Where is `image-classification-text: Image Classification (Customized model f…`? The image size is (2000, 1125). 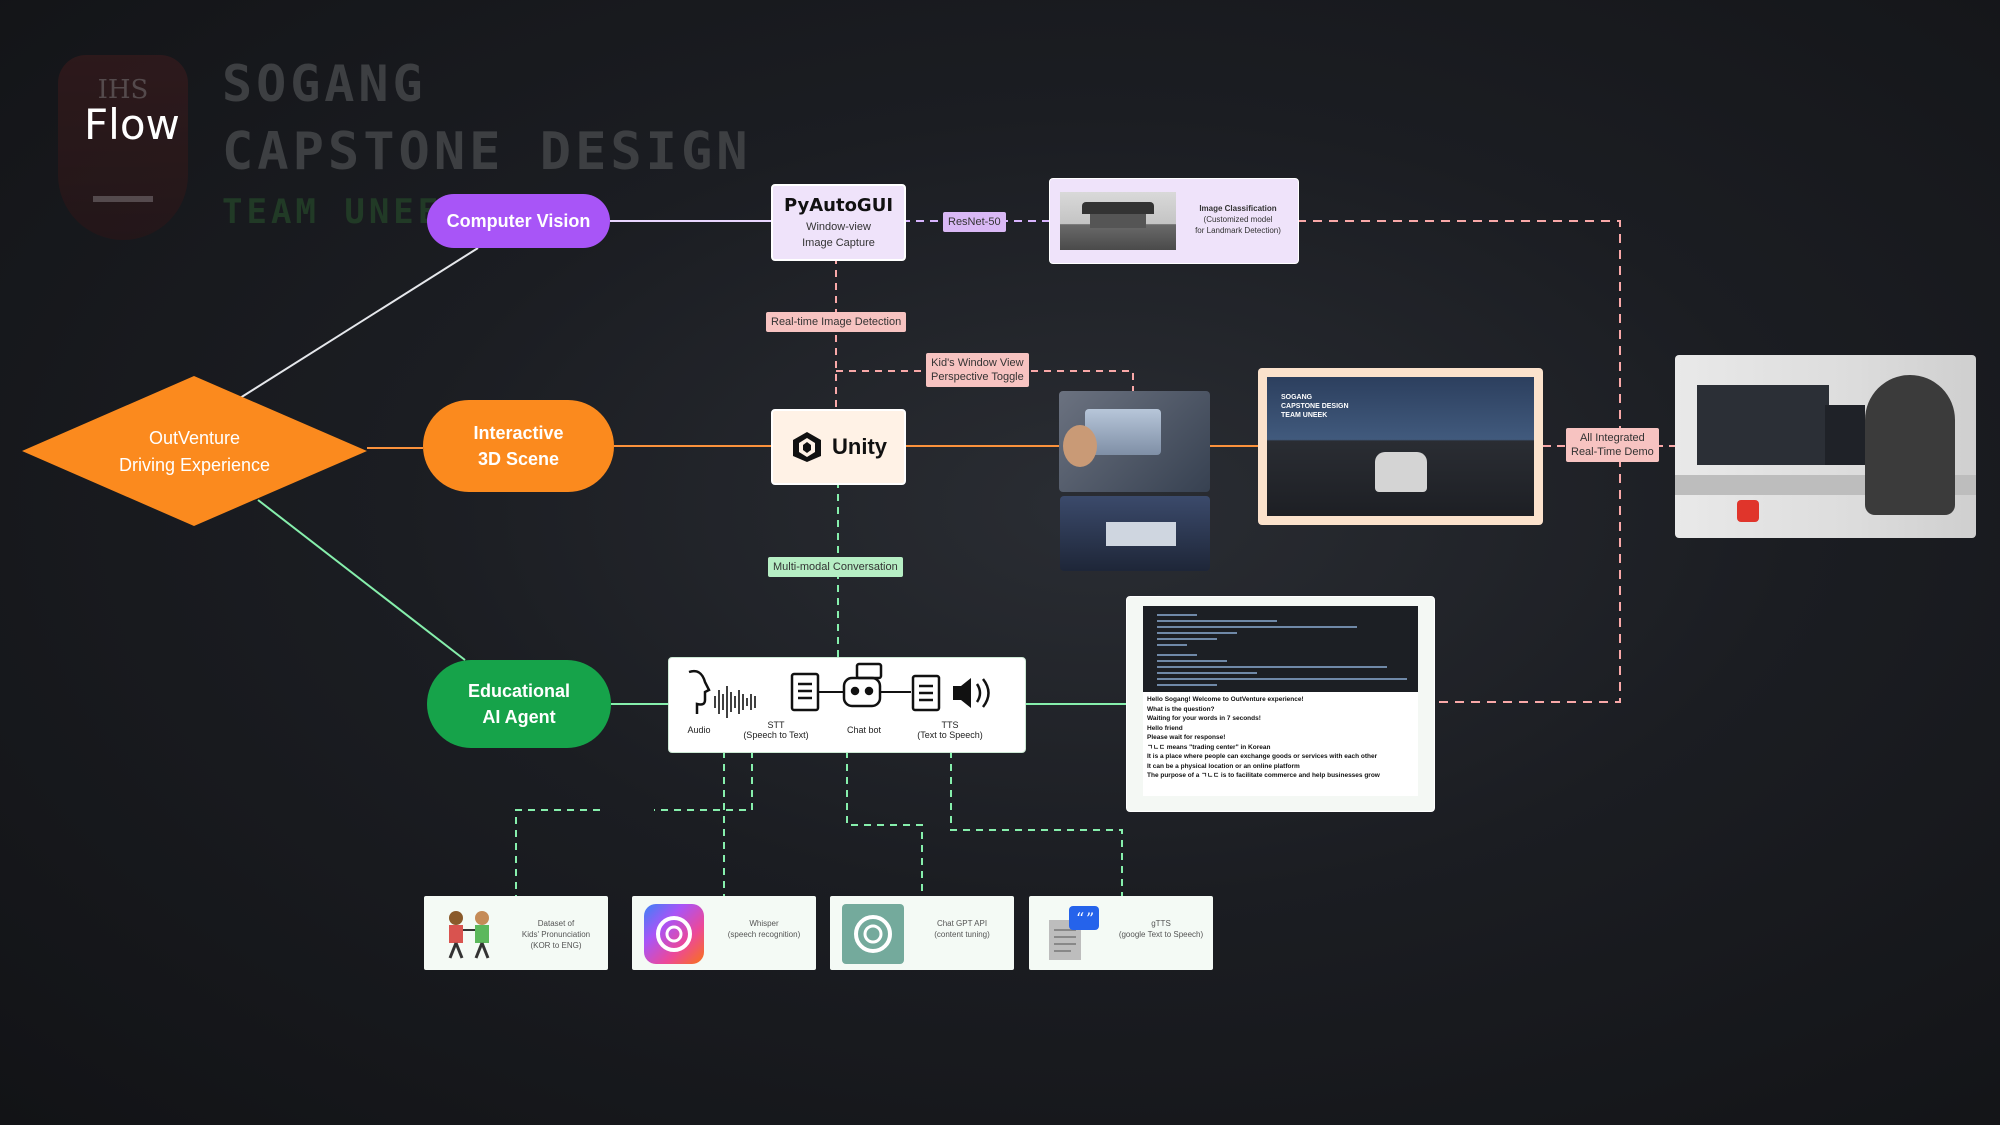 image-classification-text: Image Classification (Customized model f… is located at coordinates (1238, 219).